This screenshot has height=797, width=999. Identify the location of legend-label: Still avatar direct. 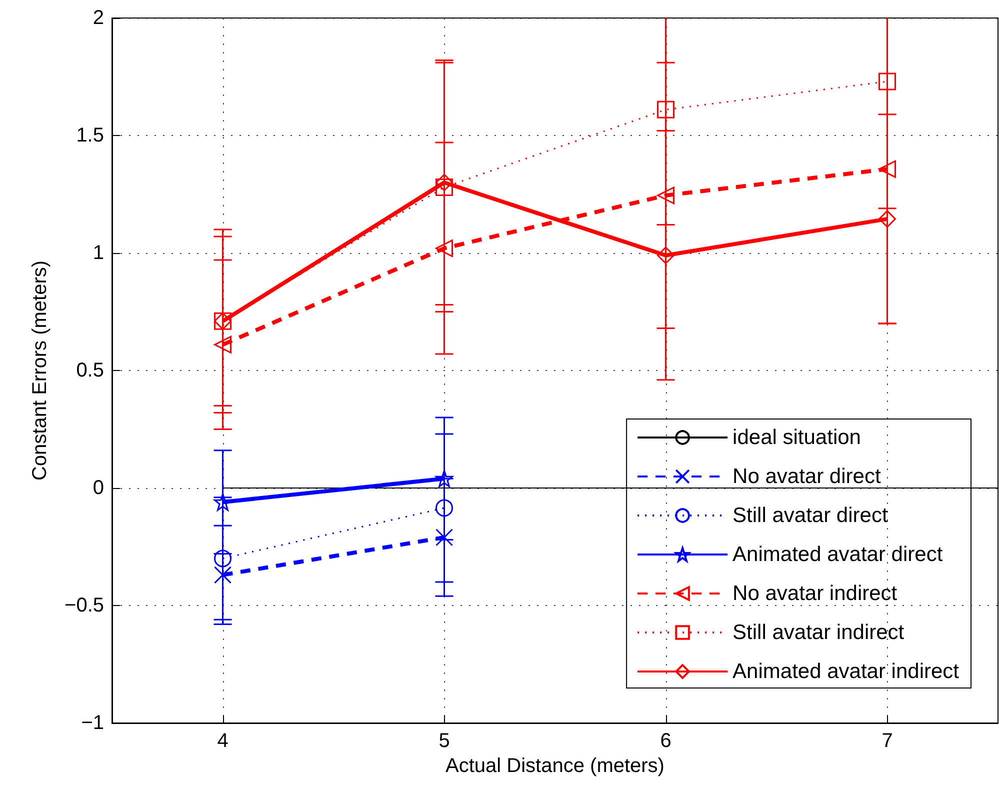
(810, 515).